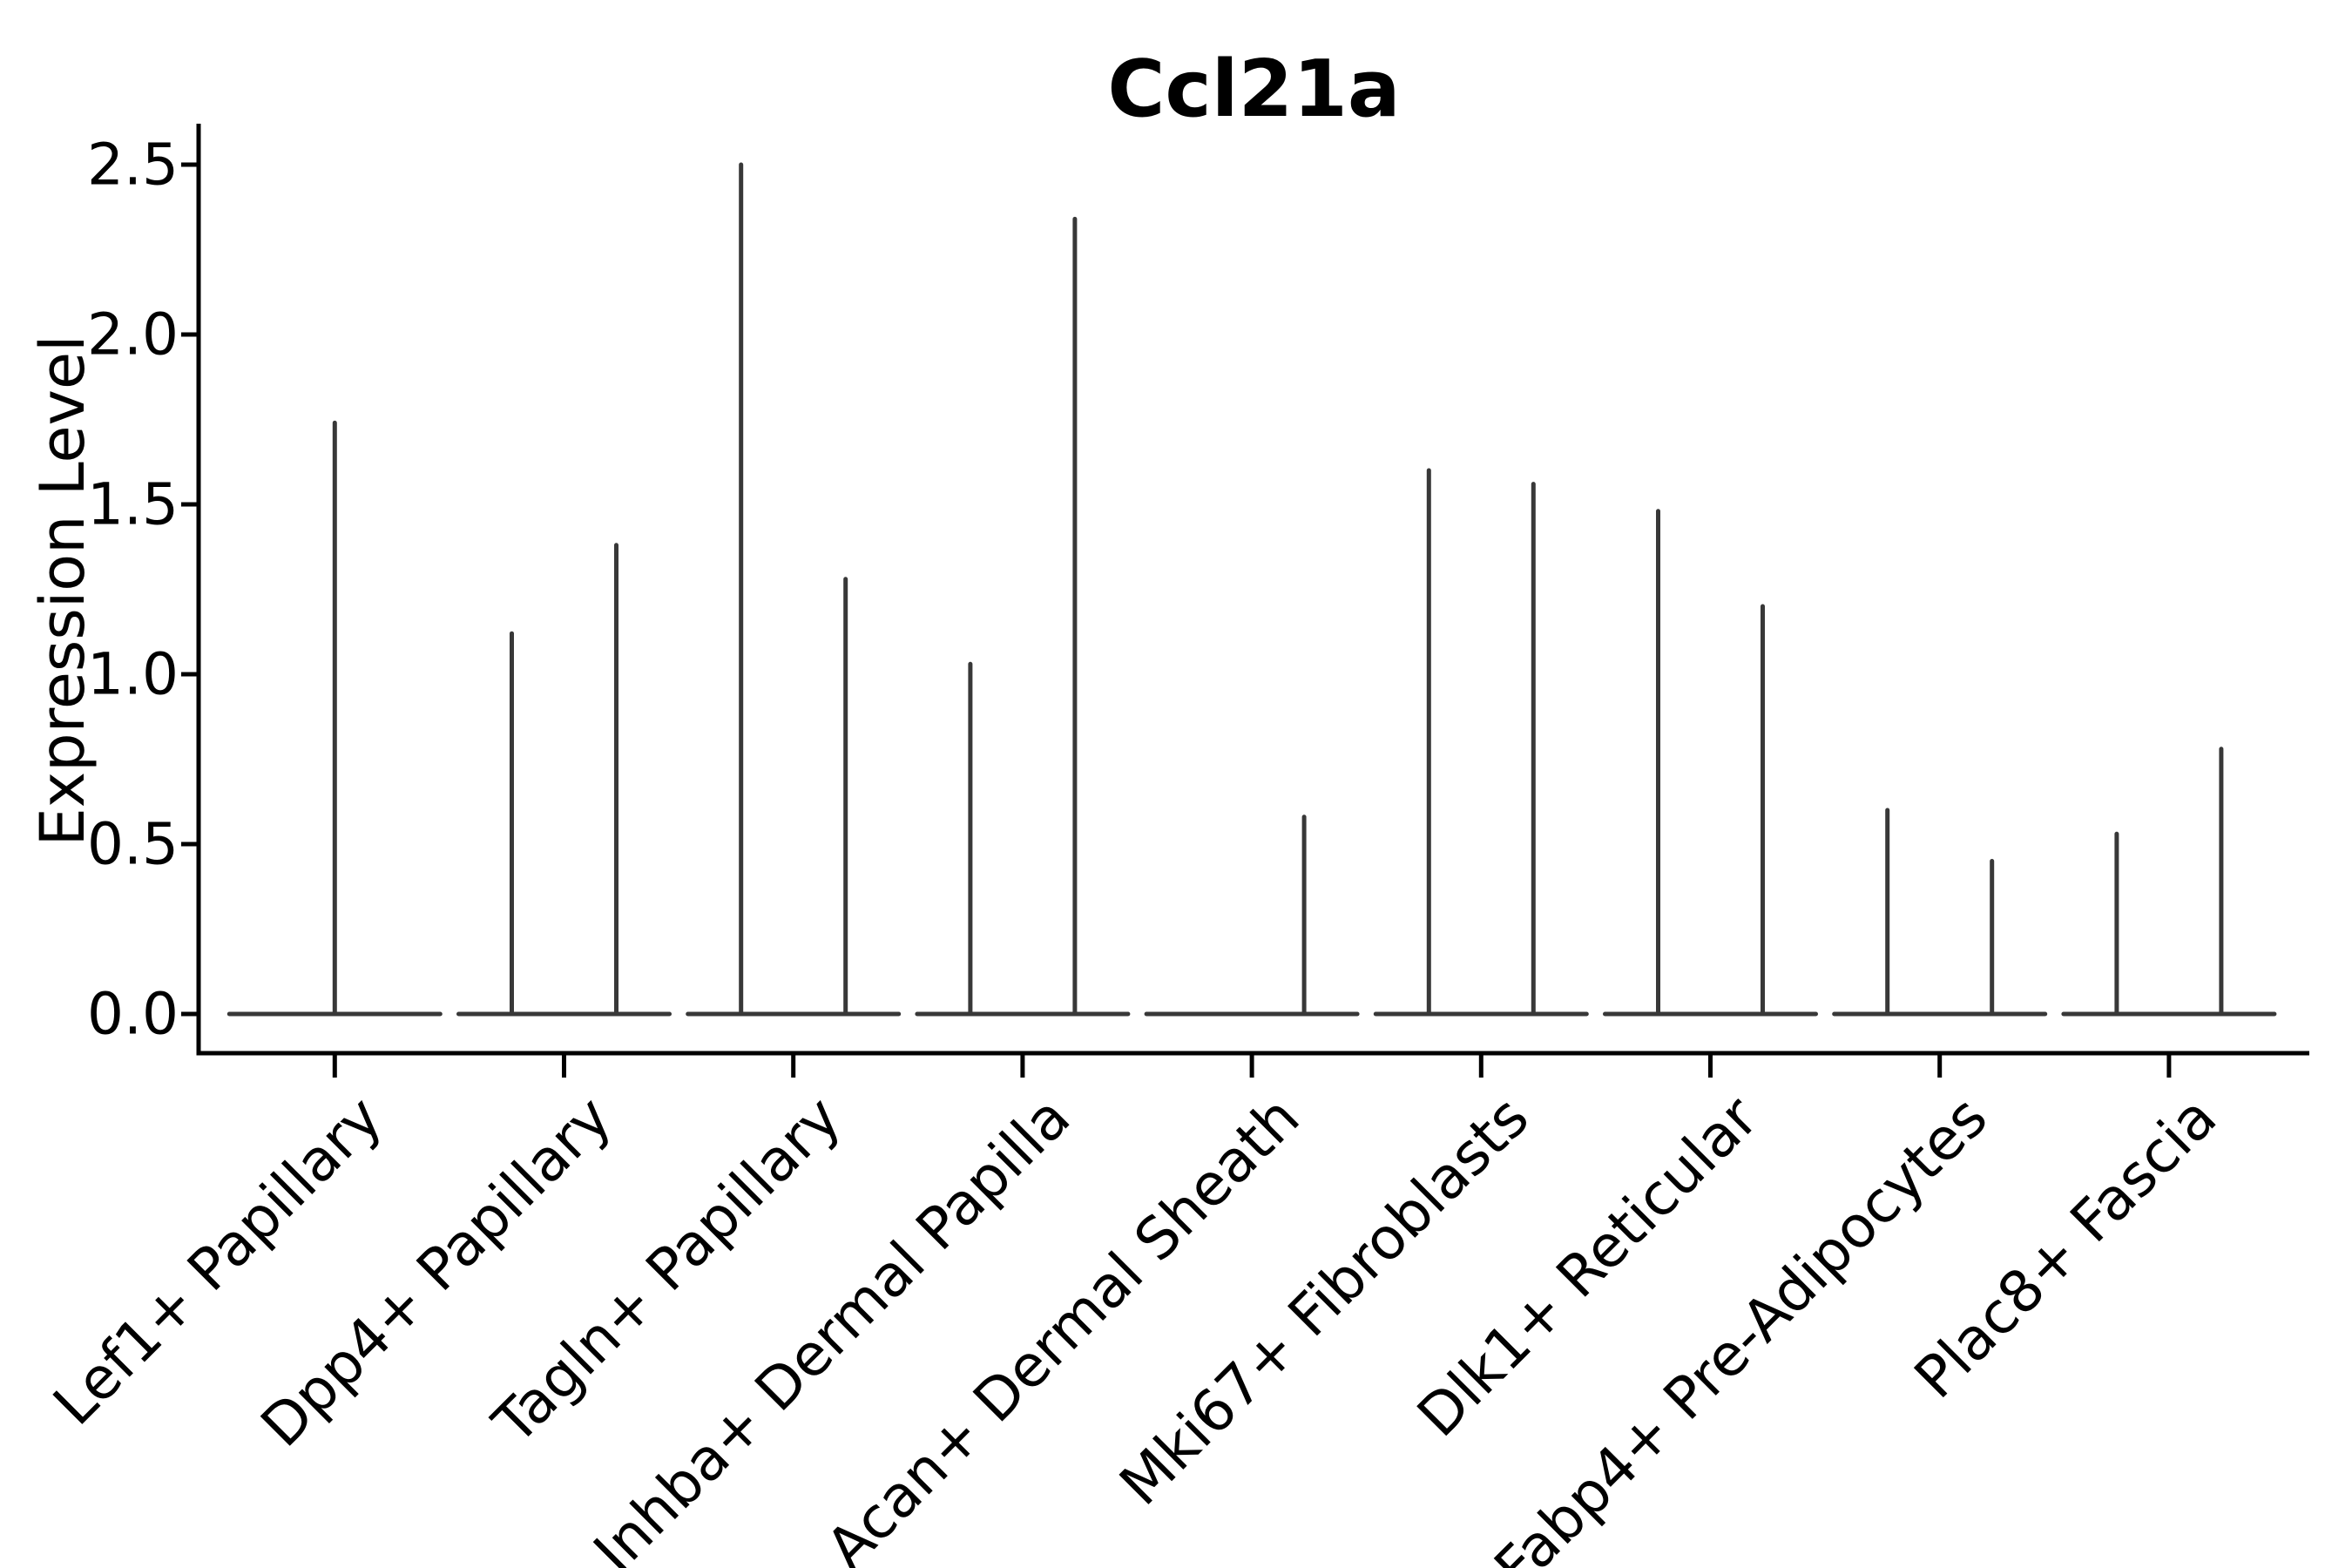 Image resolution: width=2352 pixels, height=1568 pixels. I want to click on chart-title: Ccl21a, so click(1254, 90).